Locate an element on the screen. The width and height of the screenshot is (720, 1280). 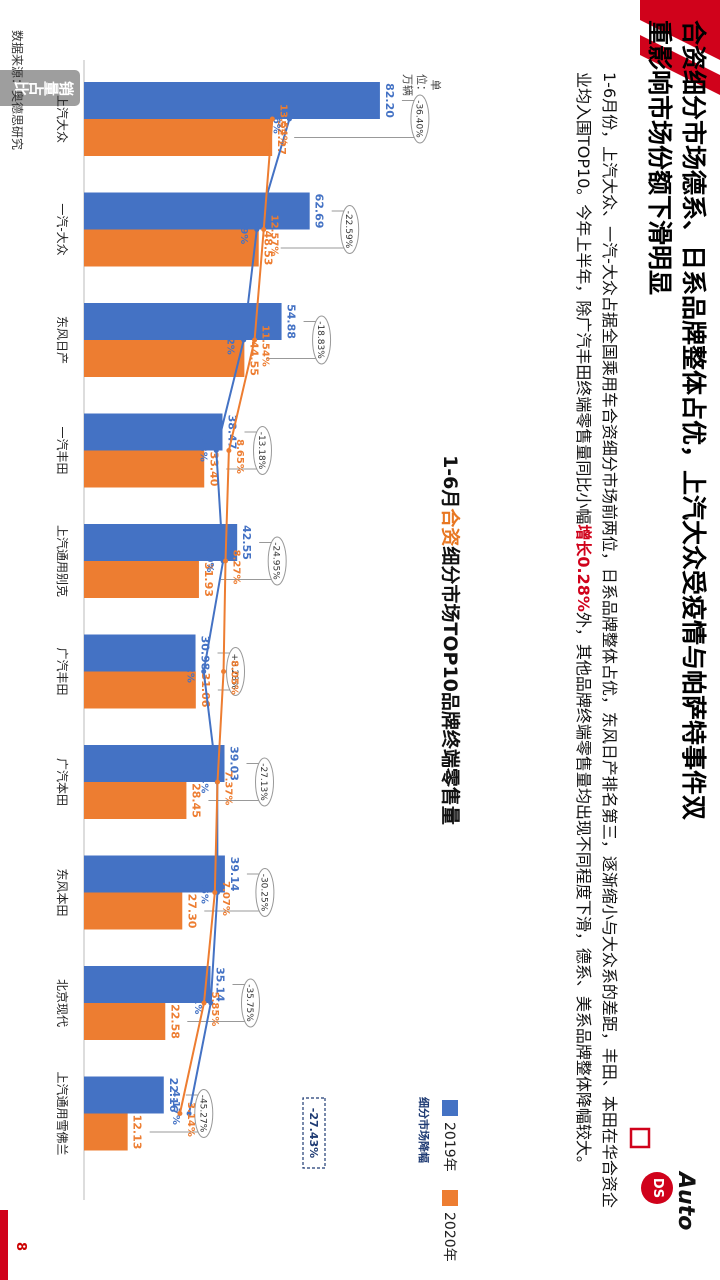
share-label-1-1: 12.57% is located at coordinates (274, 236).